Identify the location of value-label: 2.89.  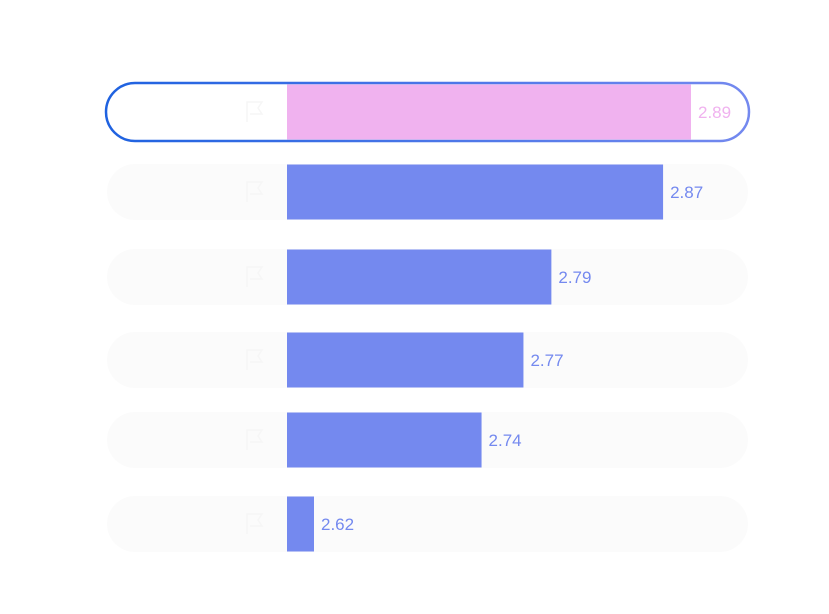
(714, 112).